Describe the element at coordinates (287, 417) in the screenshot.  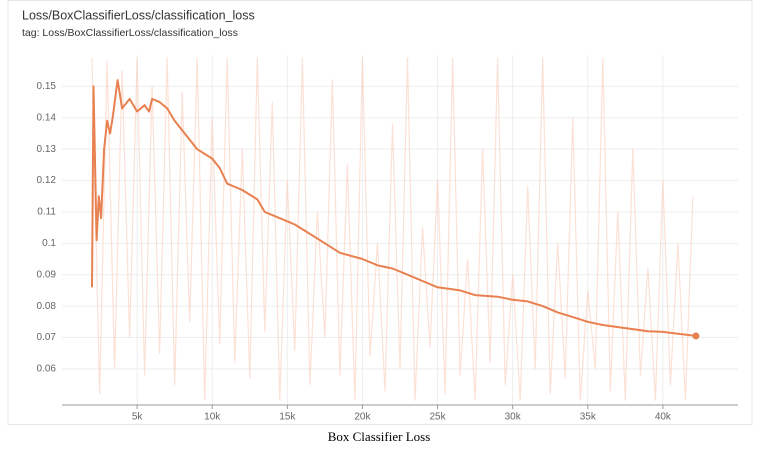
I see `x-tick-label: 15k` at that location.